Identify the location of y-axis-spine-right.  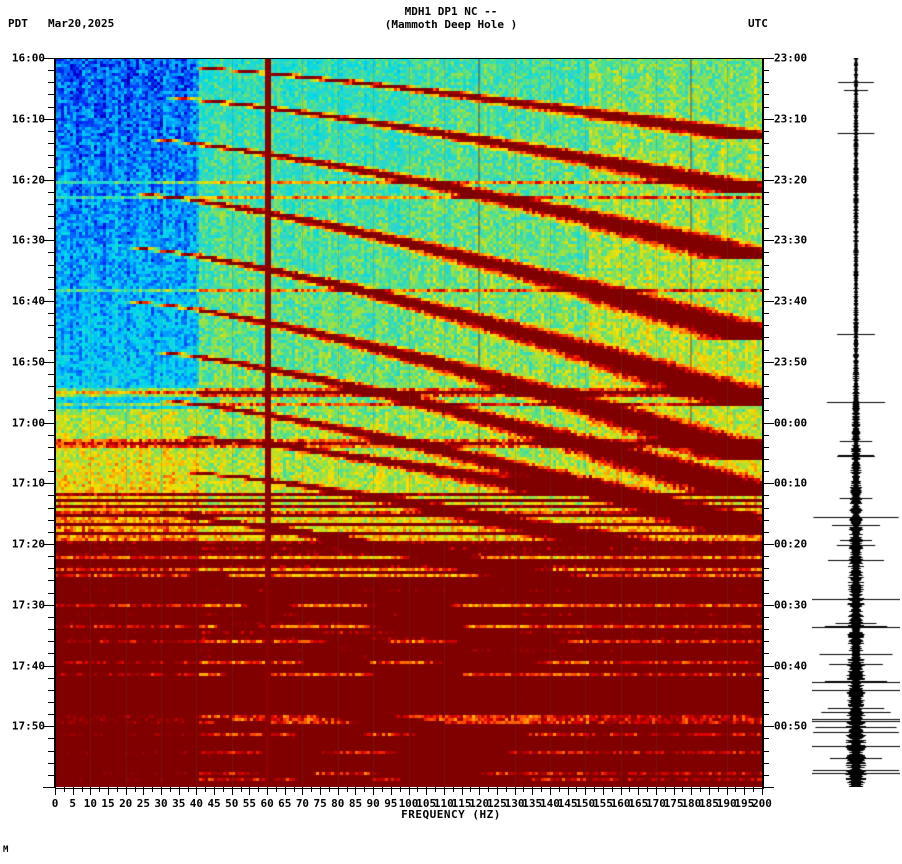
(762, 422).